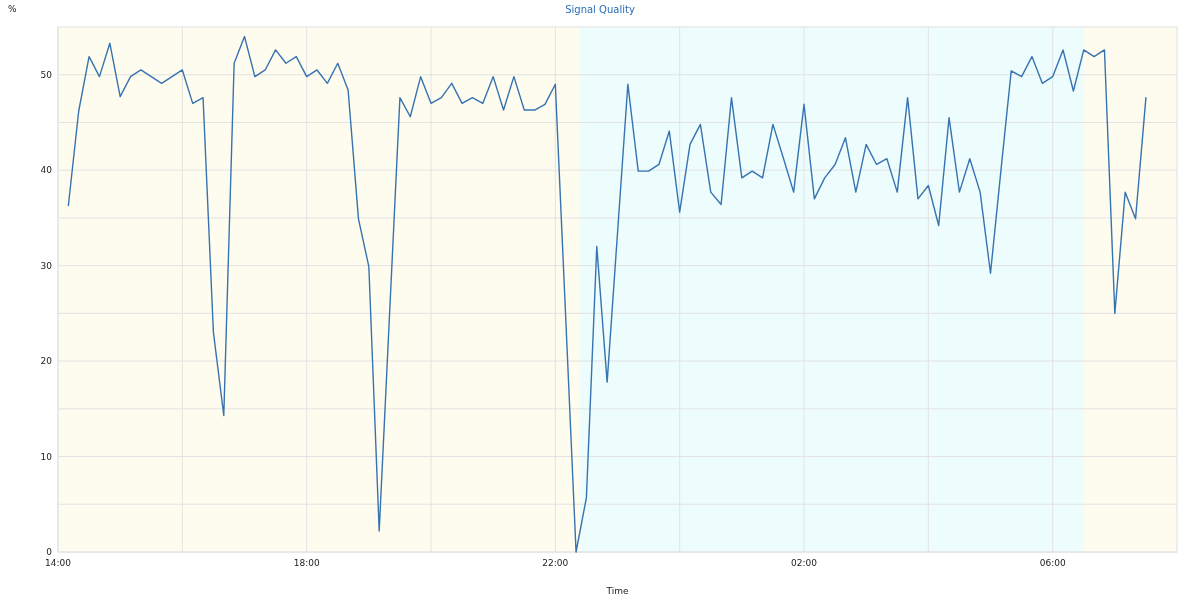  I want to click on x-tick-label: 18:00, so click(306, 563).